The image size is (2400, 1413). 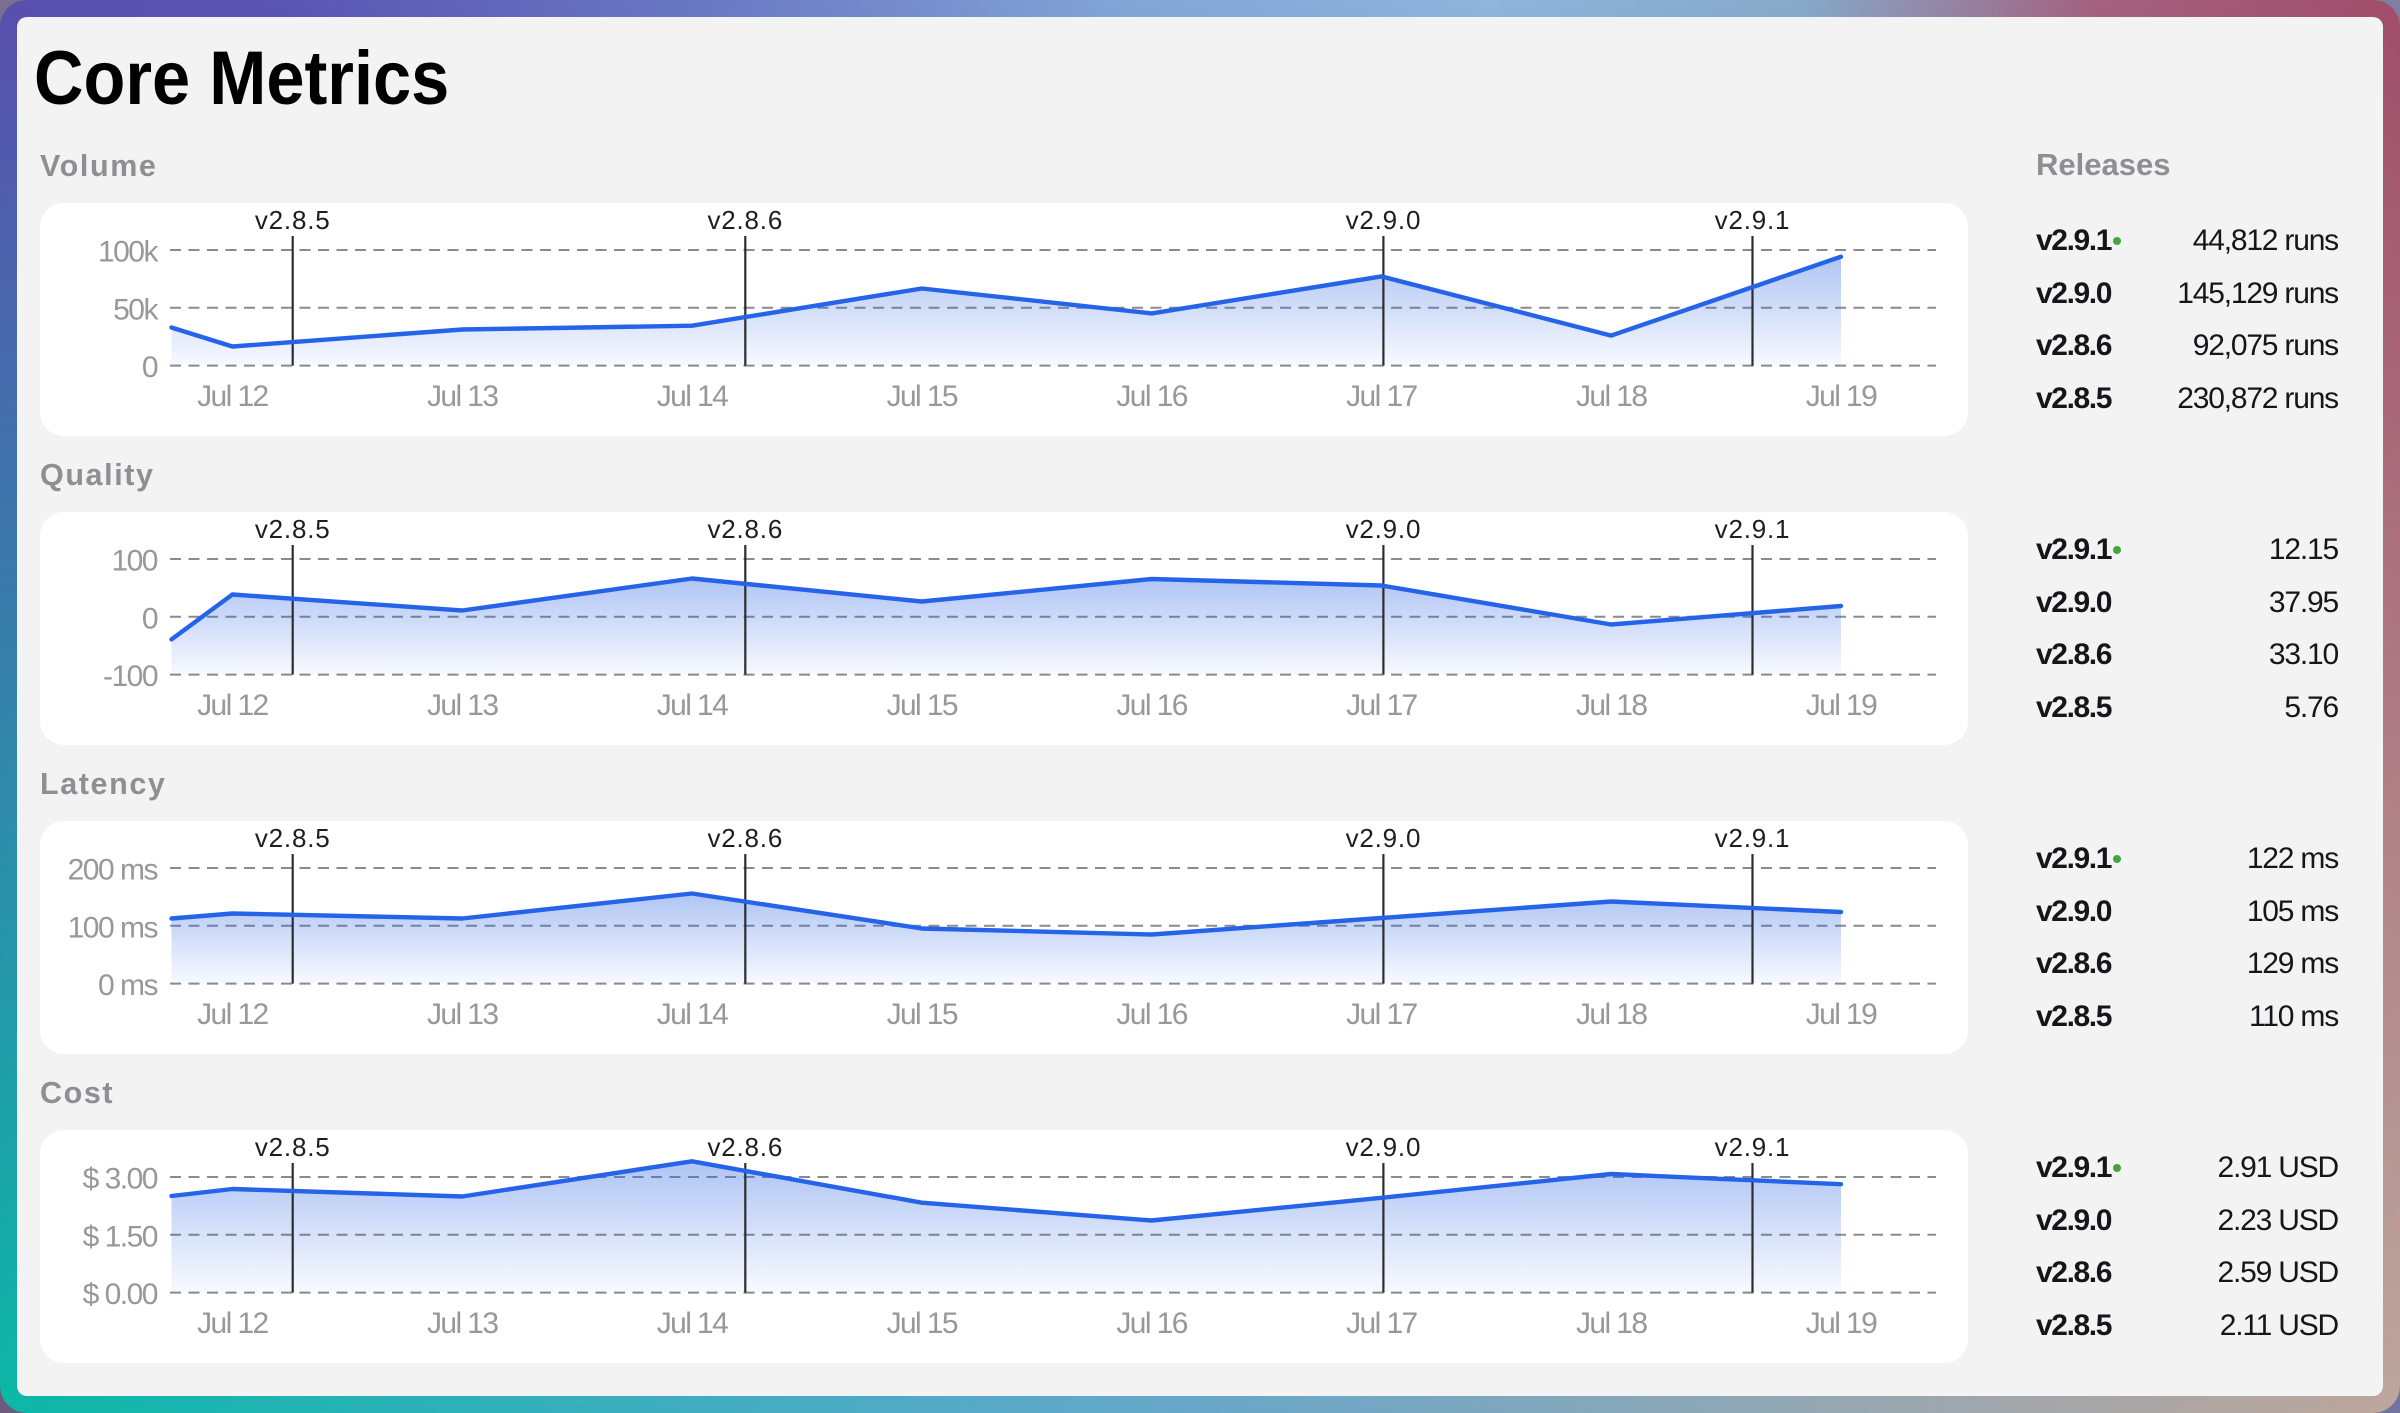 What do you see at coordinates (136, 309) in the screenshot?
I see `svg-text: 50k` at bounding box center [136, 309].